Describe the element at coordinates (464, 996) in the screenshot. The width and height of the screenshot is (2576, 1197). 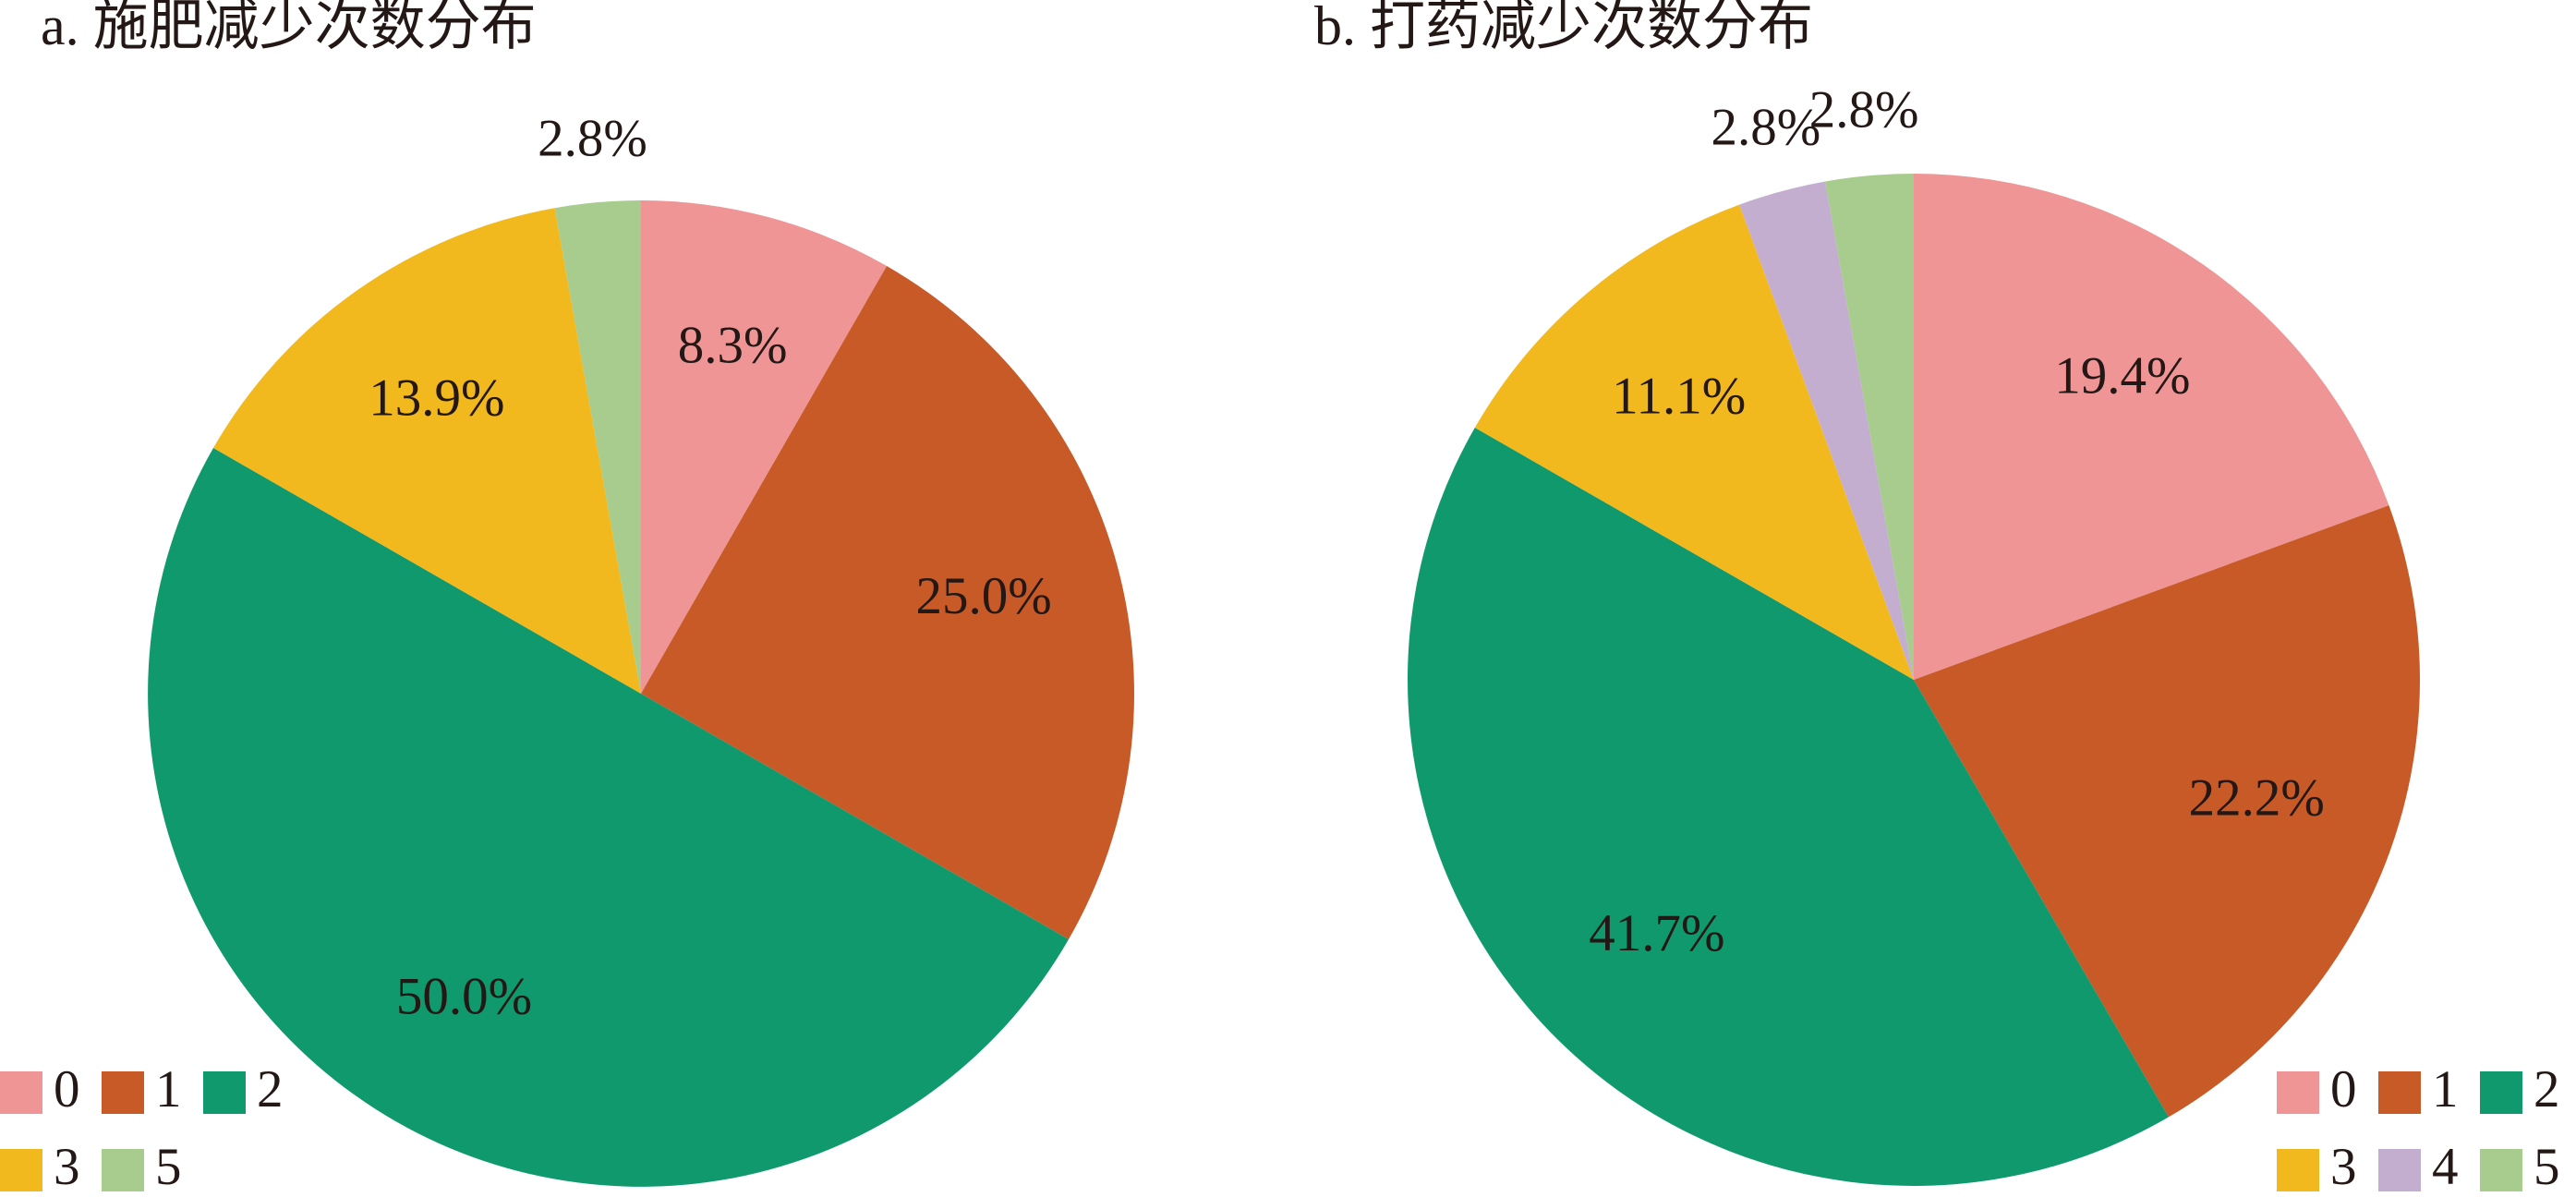
I see `data-label: 50.0%` at that location.